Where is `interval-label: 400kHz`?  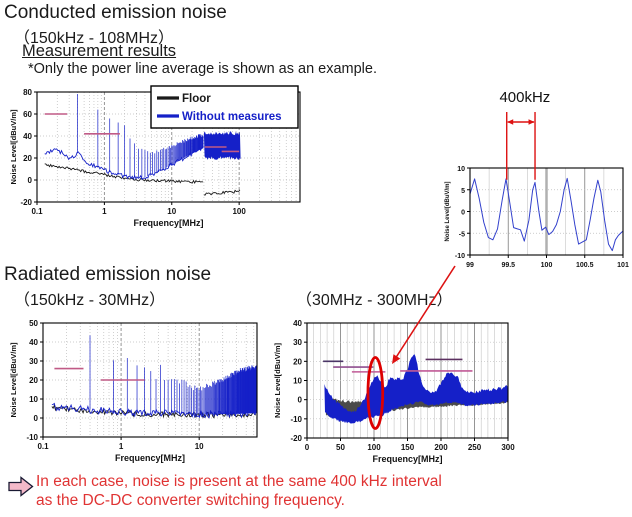
interval-label: 400kHz is located at coordinates (524, 97).